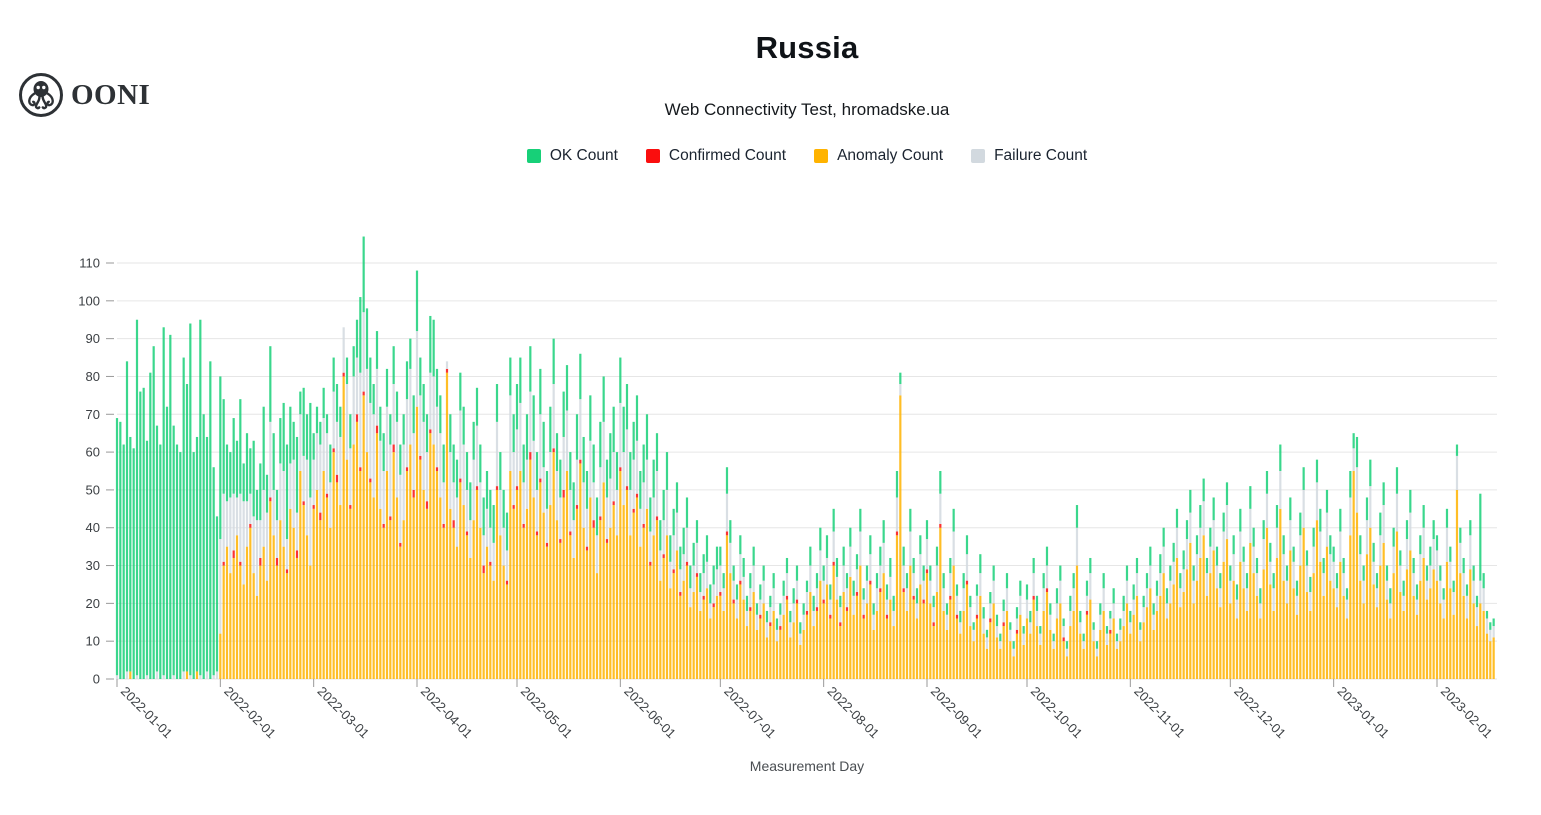 The width and height of the screenshot is (1541, 815). Describe the element at coordinates (93, 376) in the screenshot. I see `y-tick-label: 80` at that location.